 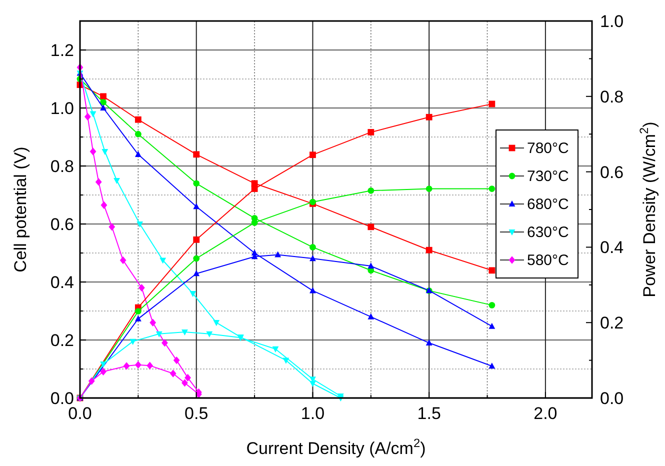 What do you see at coordinates (612, 248) in the screenshot?
I see `y2-tick-label: 0.4` at bounding box center [612, 248].